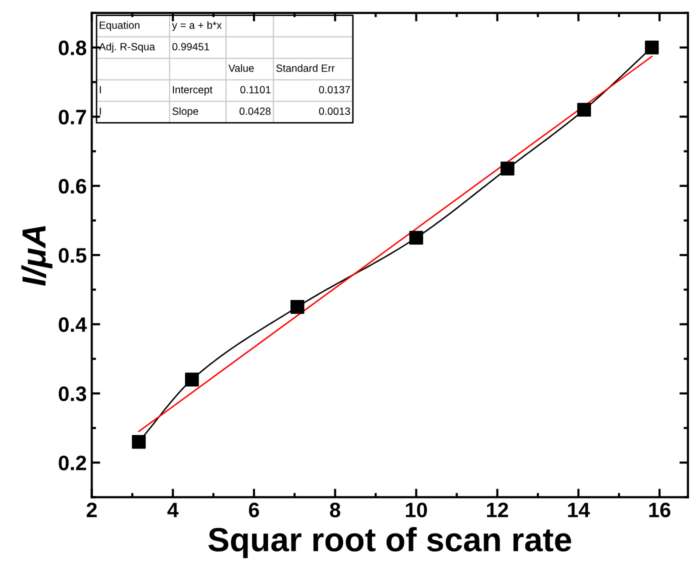 This screenshot has height=587, width=690. I want to click on x-tick-label: 12, so click(497, 510).